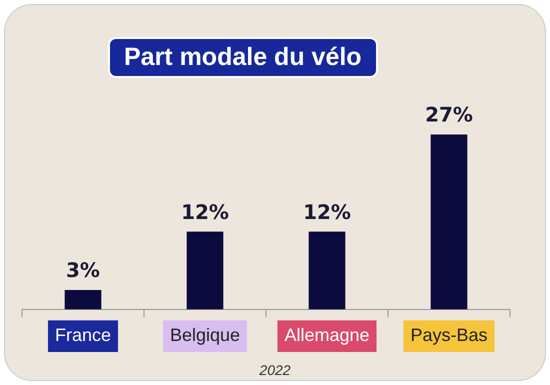  I want to click on chart-title: Part modale du vélo, so click(243, 57).